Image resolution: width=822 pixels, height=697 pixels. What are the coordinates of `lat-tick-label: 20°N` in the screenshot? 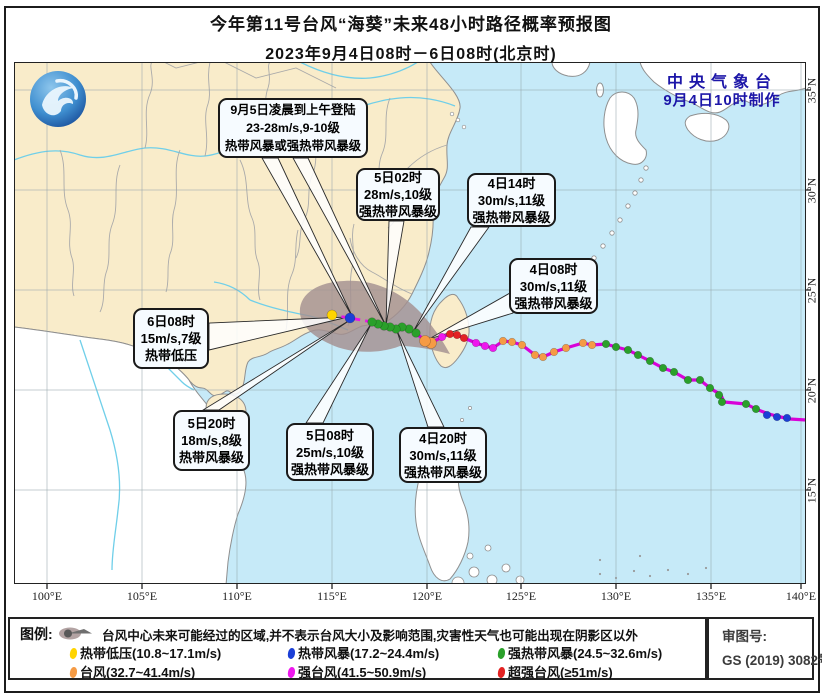 It's located at (811, 390).